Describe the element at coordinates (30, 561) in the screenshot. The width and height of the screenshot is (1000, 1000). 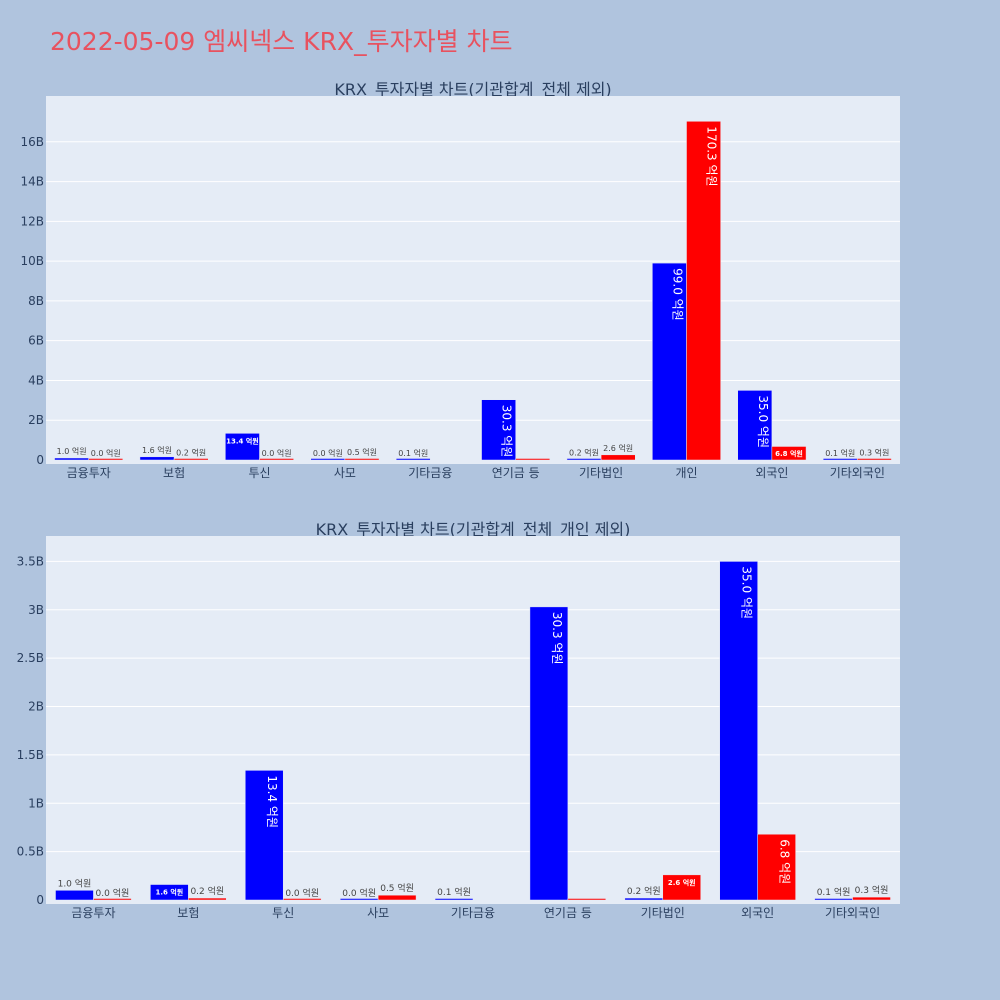
I see `y-tick-label: 3.5B` at that location.